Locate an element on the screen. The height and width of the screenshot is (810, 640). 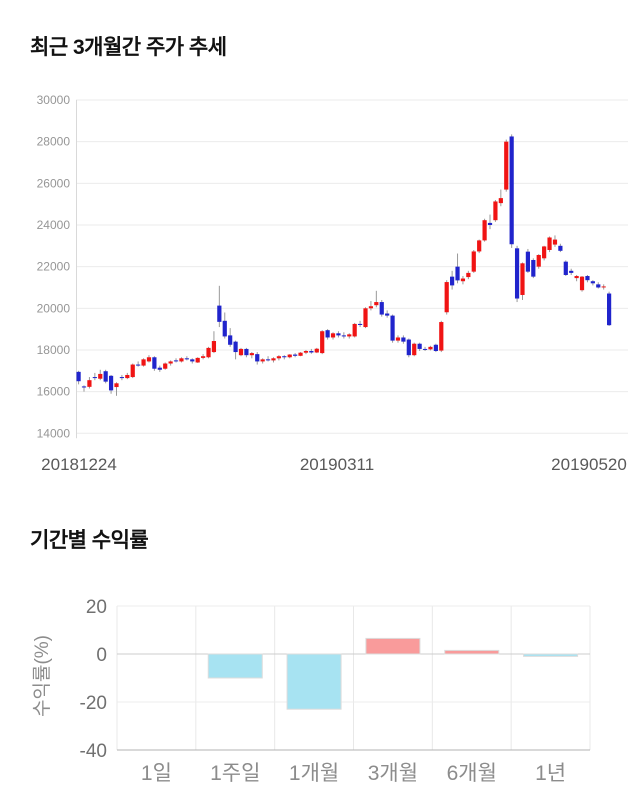
y-axis-tick-label: 30000 is located at coordinates (54, 100).